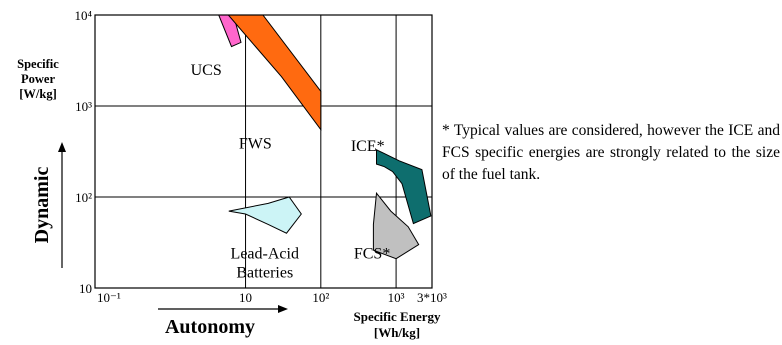 Image resolution: width=782 pixels, height=345 pixels. What do you see at coordinates (206, 70) in the screenshot?
I see `region-label: UCS` at bounding box center [206, 70].